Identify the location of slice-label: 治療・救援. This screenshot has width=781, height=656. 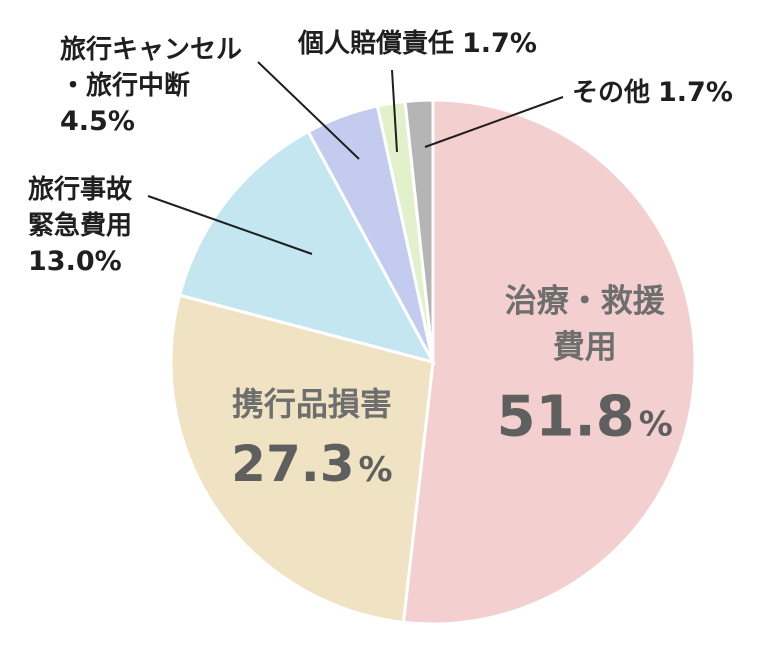
(585, 301).